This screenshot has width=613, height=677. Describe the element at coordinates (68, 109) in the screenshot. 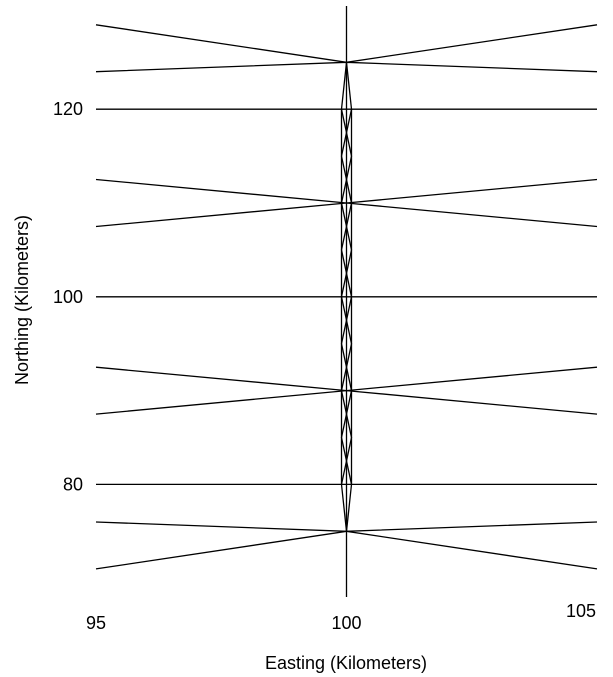

I see `y-tick-label-120: 120` at that location.